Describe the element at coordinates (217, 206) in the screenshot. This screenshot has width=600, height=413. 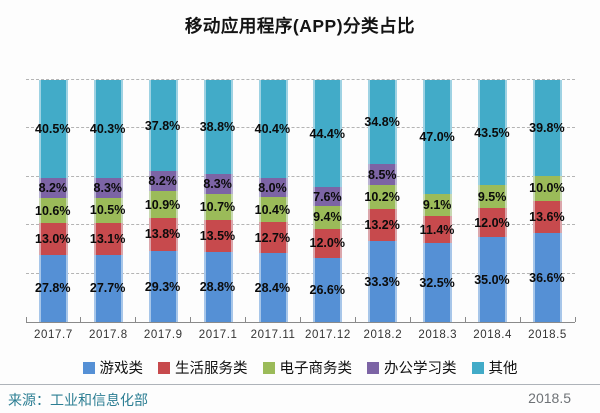
I see `bar-value-label-e-commerce: 10.7%` at that location.